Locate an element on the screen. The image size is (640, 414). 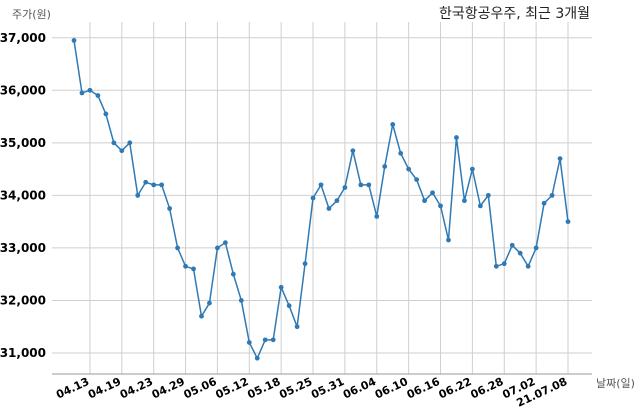
x-tick-label: 05.12 is located at coordinates (232, 388).